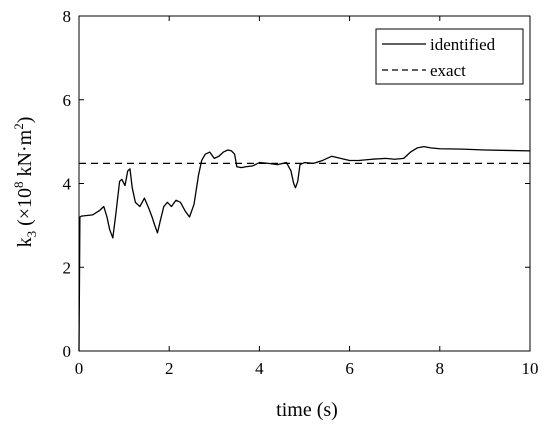 The image size is (550, 428). Describe the element at coordinates (307, 410) in the screenshot. I see `x-axis-label: time (s)` at that location.